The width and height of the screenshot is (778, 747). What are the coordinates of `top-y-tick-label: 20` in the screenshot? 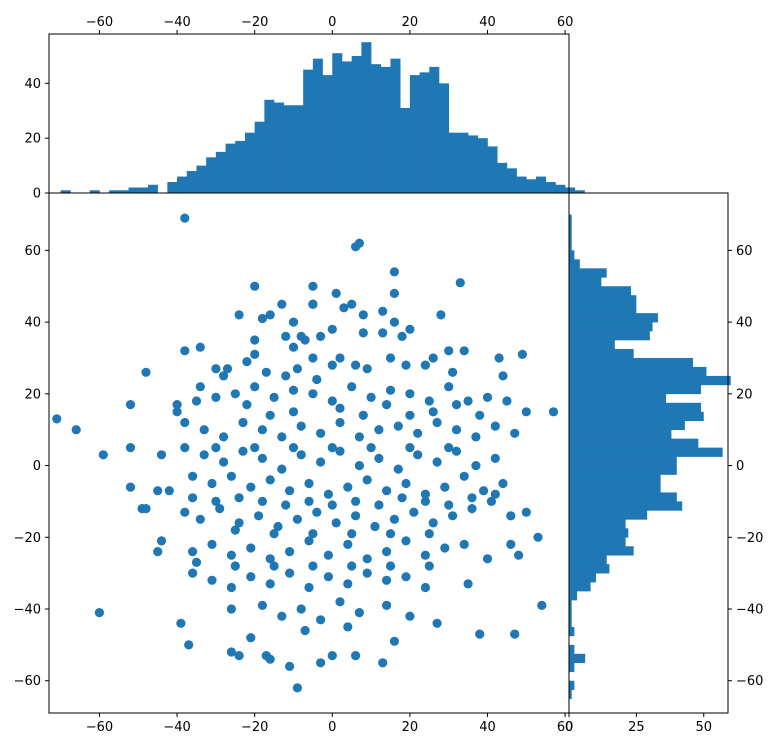 It's located at (32, 139).